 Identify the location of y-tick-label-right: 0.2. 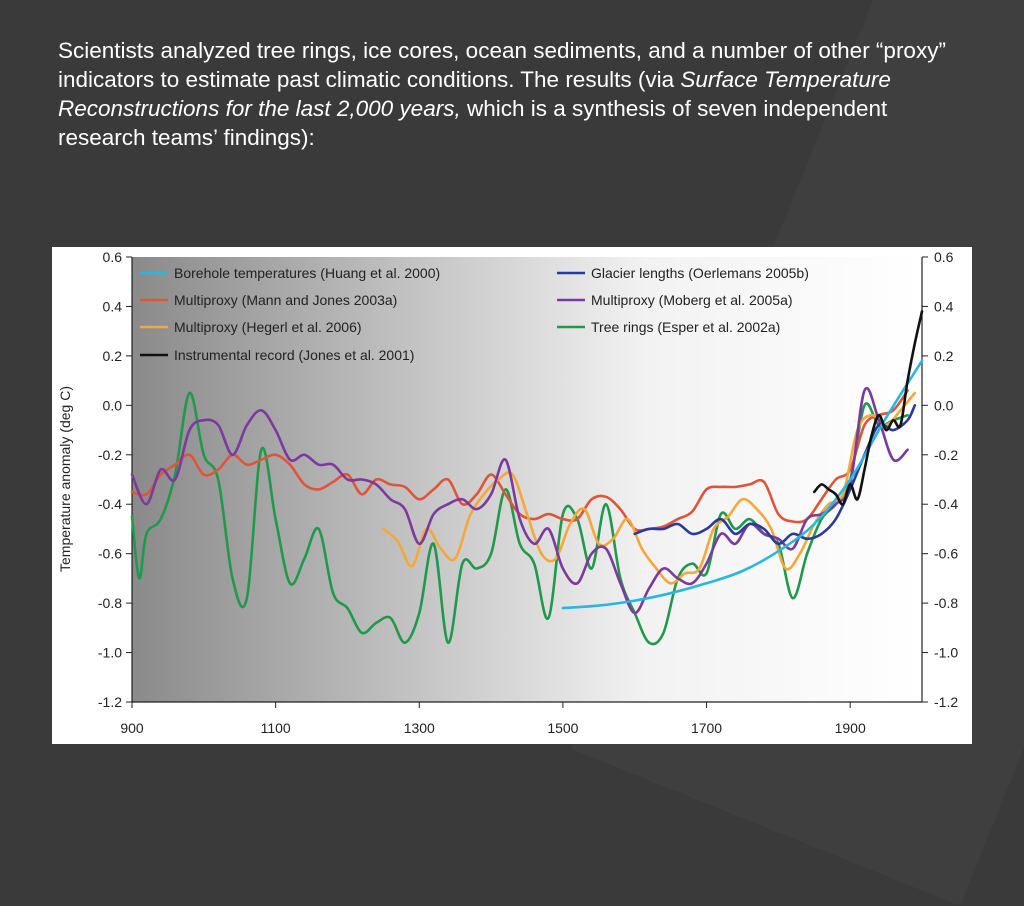
(944, 356).